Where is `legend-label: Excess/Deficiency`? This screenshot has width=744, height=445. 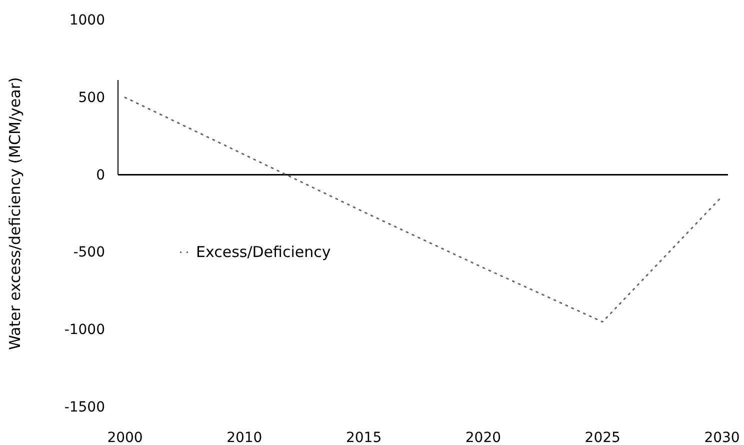 legend-label: Excess/Deficiency is located at coordinates (263, 252).